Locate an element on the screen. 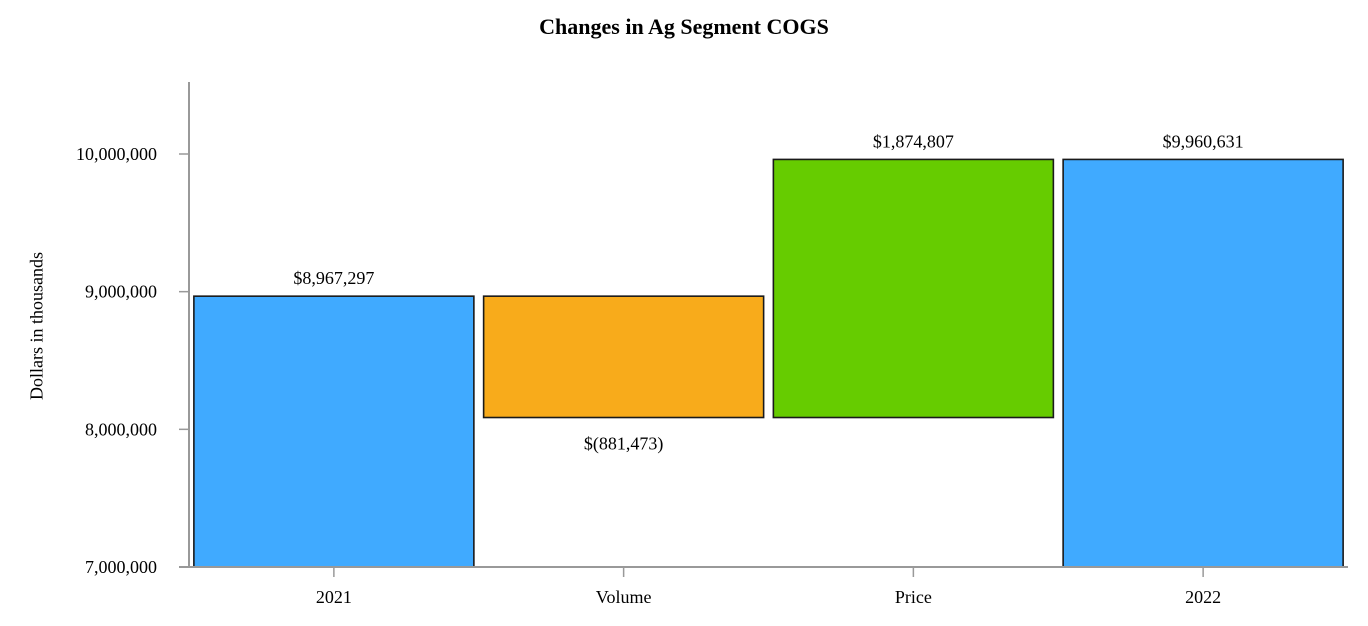 The image size is (1368, 626). data-label-volume: $(881,473) is located at coordinates (624, 444).